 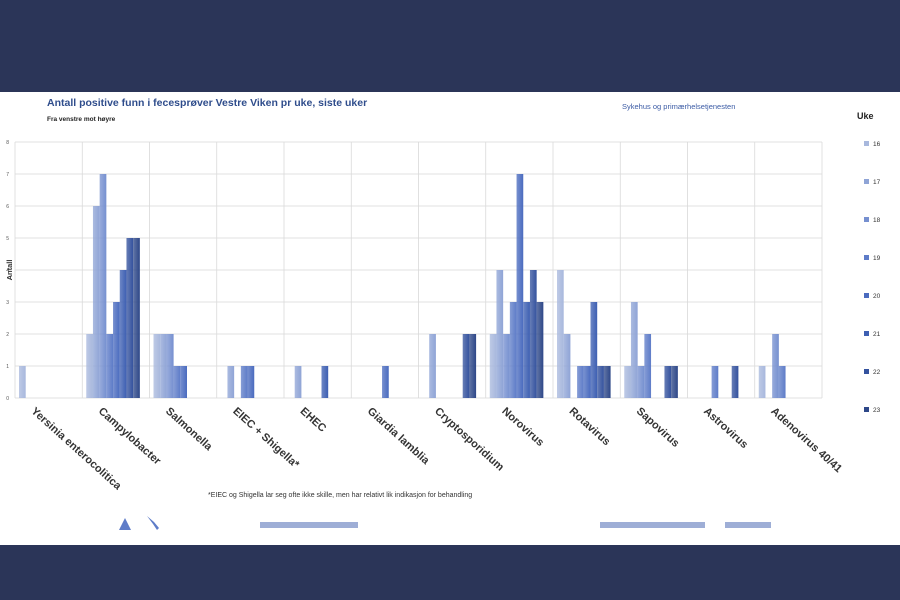 I want to click on y-tick-label: 6, so click(x=7, y=207).